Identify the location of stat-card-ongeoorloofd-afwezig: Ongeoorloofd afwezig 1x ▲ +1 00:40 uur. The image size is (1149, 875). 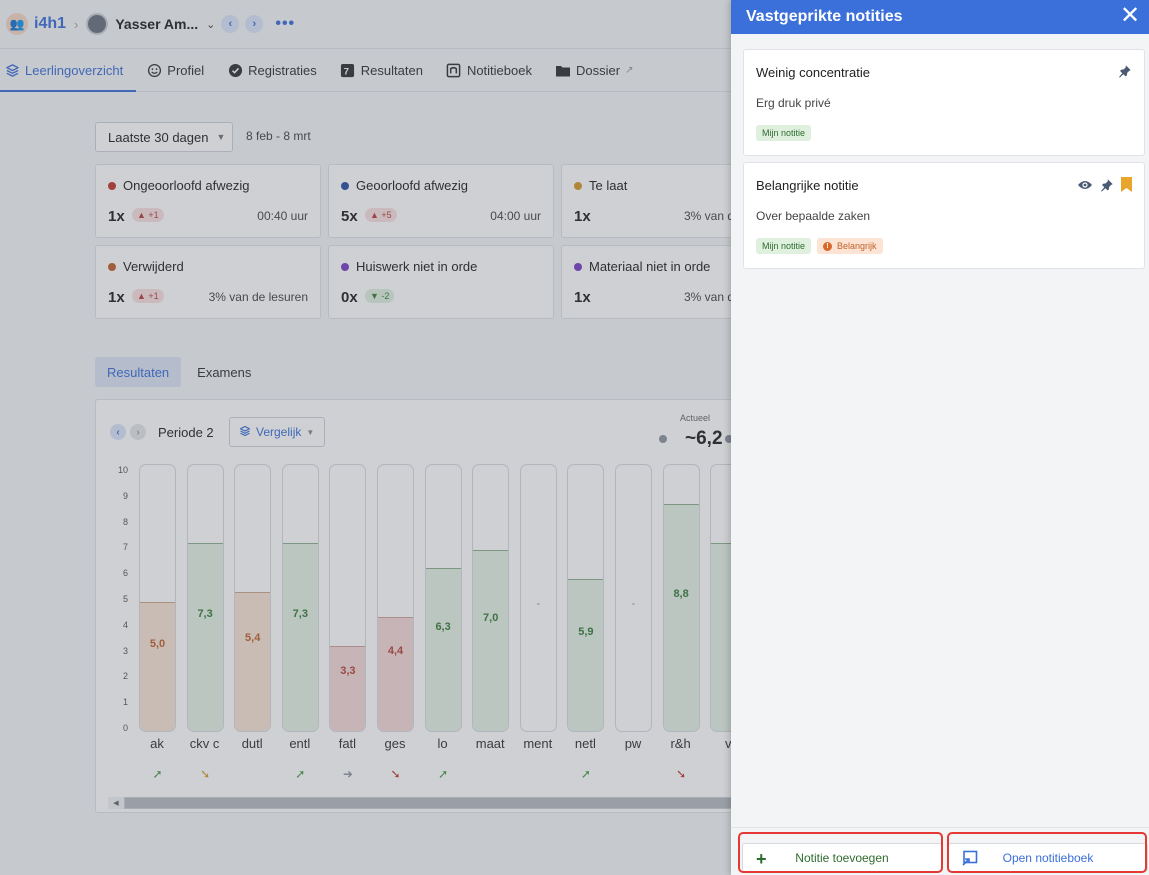
(208, 201).